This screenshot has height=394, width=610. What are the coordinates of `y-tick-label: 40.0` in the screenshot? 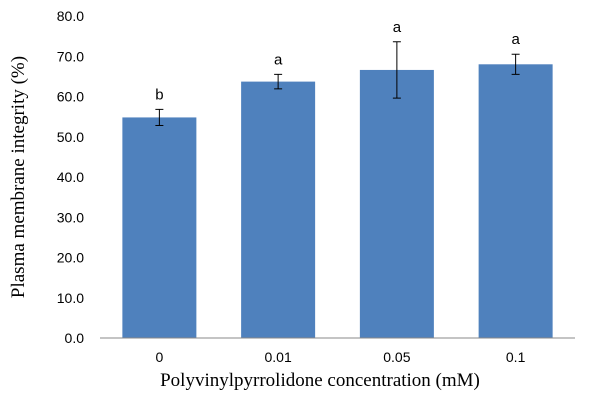 It's located at (70, 177).